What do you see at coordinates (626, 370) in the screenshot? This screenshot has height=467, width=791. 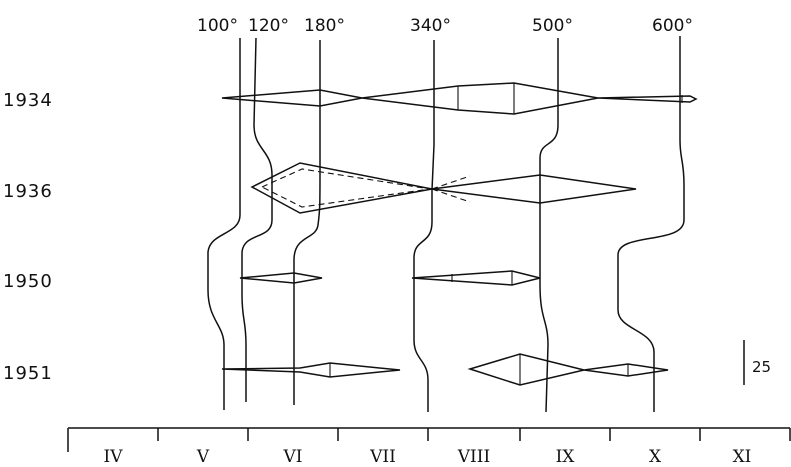 I see `diamond-1951-c` at bounding box center [626, 370].